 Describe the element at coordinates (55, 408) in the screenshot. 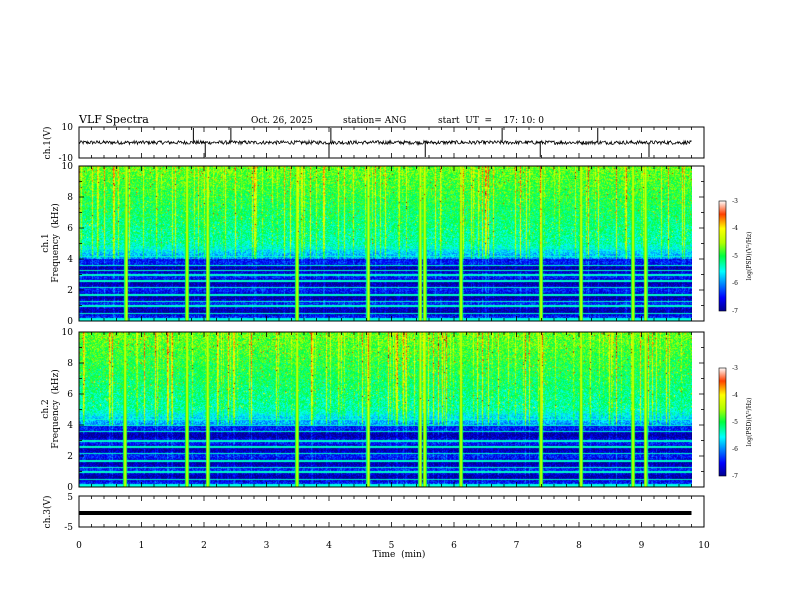

I see `ch2-spec-ylabel-frequency: Frequency (kHz)` at that location.